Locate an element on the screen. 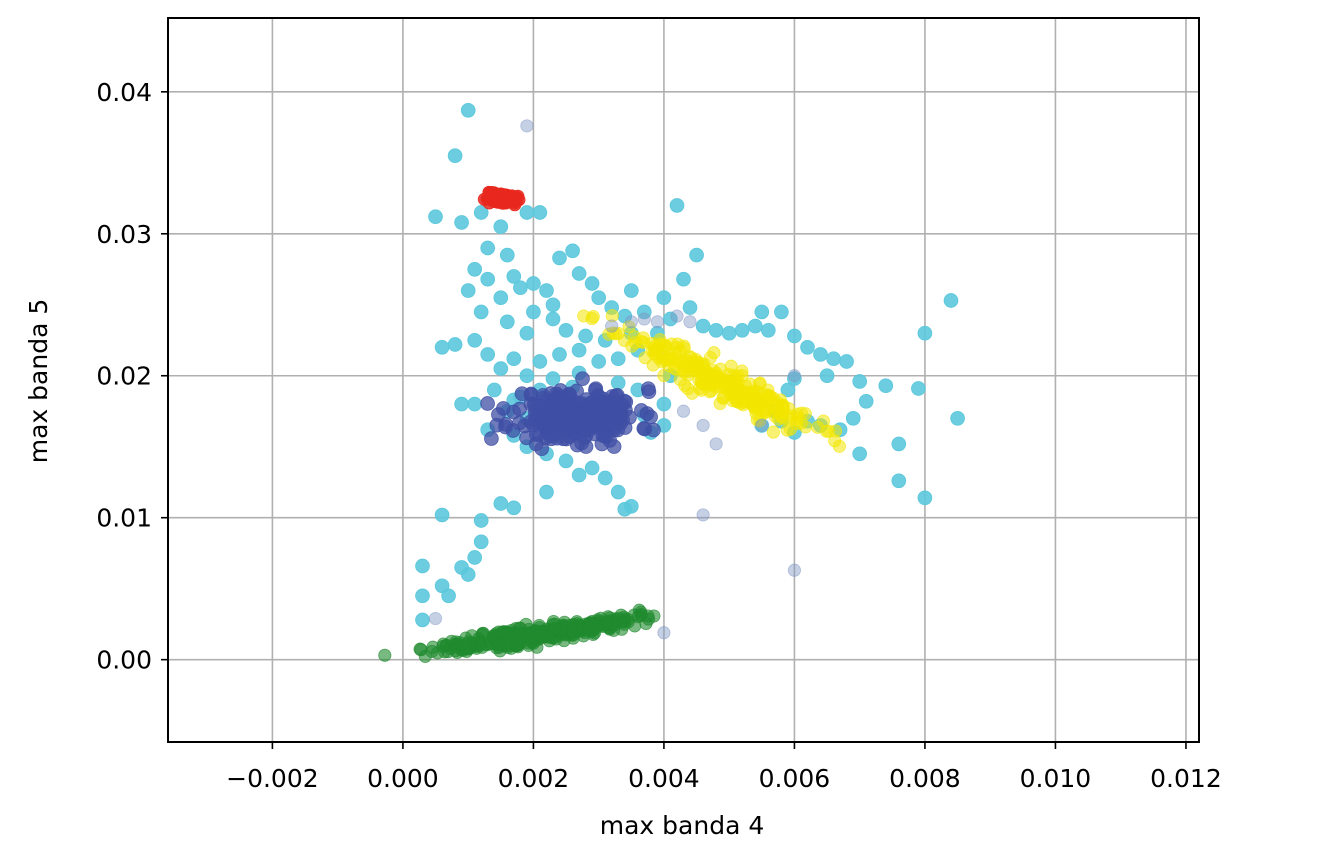 The image size is (1330, 844). x-tick-label: −0.002 is located at coordinates (272, 778).